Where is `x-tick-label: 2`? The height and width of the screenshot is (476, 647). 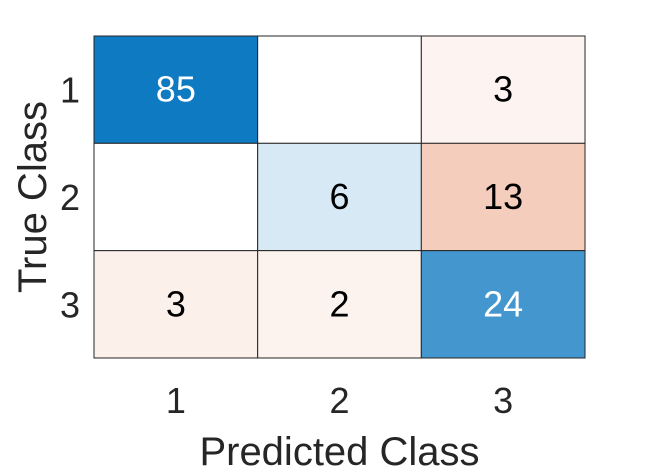
x-tick-label: 2 is located at coordinates (339, 400).